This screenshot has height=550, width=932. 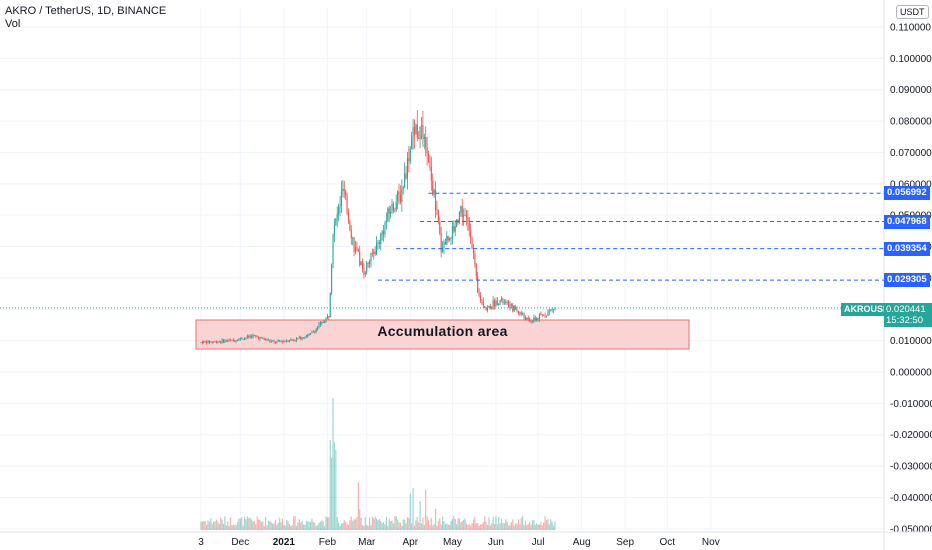 I want to click on ticker-tag: AKROUSDT, so click(x=869, y=309).